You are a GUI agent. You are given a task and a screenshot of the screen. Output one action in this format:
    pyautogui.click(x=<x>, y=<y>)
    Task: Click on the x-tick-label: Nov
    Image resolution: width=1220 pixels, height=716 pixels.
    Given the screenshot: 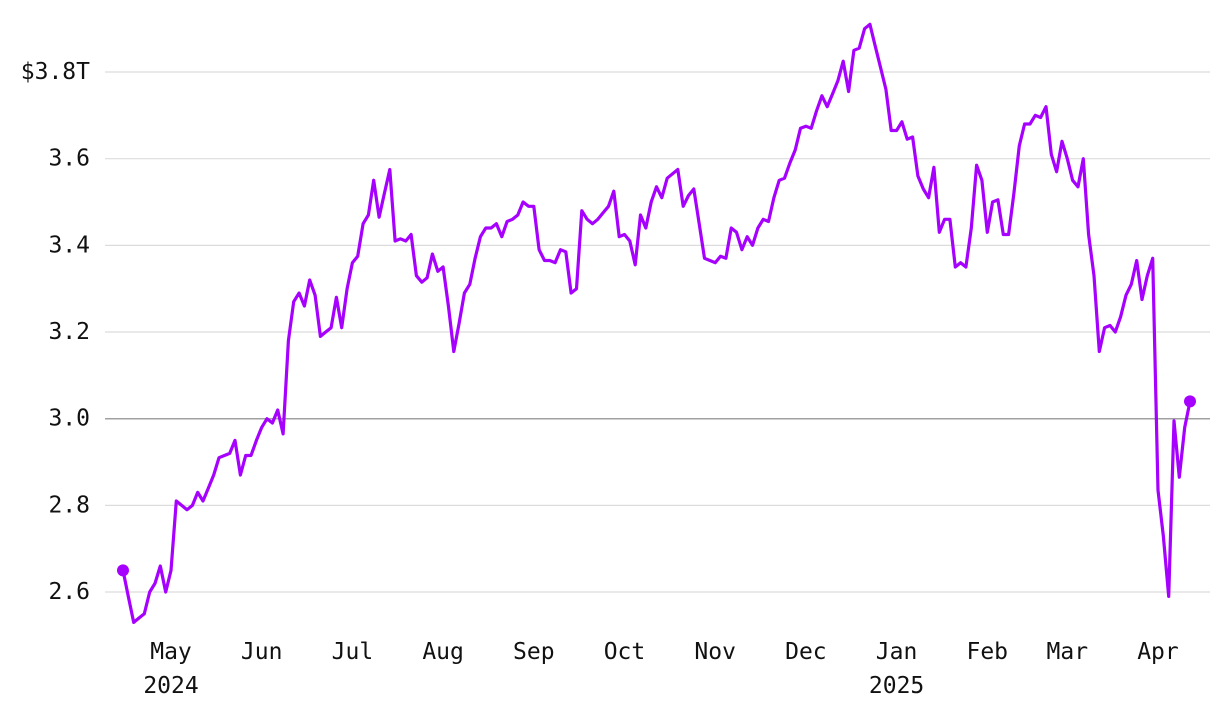 What is the action you would take?
    pyautogui.click(x=715, y=652)
    